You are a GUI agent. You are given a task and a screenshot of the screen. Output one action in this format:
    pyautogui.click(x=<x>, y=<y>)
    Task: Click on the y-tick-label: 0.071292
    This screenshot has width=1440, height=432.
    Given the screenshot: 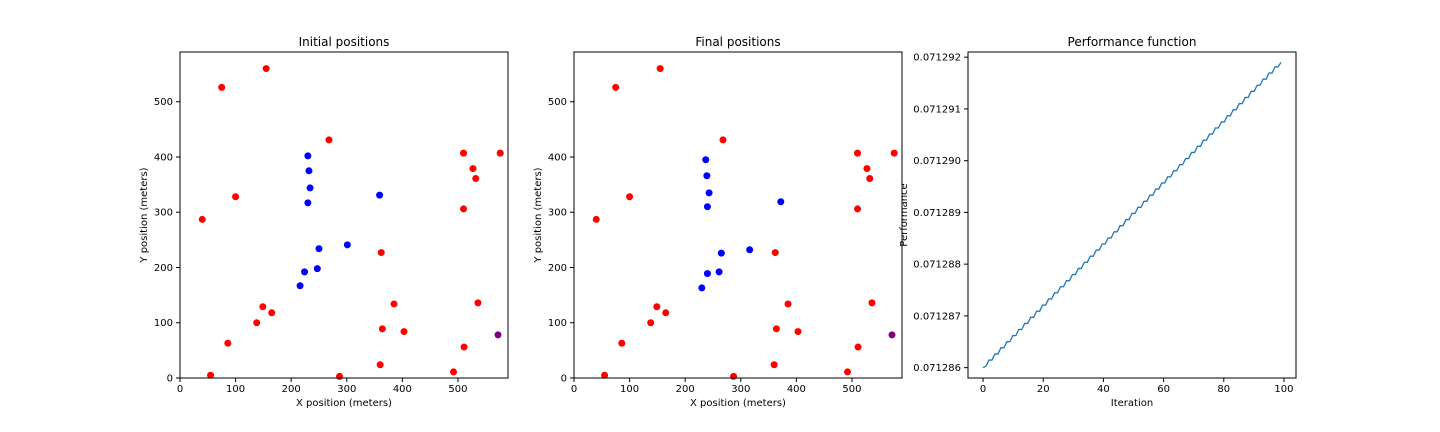 What is the action you would take?
    pyautogui.click(x=937, y=58)
    